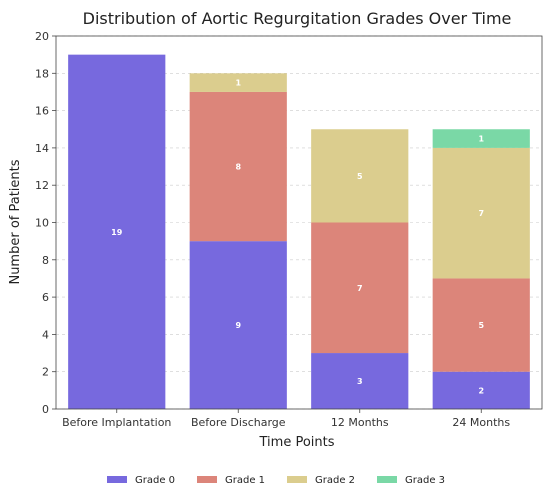 The width and height of the screenshot is (550, 493). I want to click on bar-value-label: 19, so click(117, 232).